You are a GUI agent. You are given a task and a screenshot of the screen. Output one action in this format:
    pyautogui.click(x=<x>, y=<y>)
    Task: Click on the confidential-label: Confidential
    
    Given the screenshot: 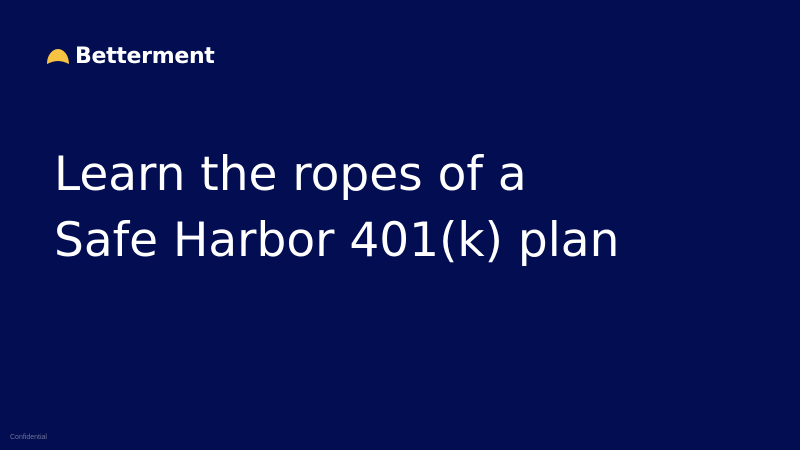 What is the action you would take?
    pyautogui.click(x=28, y=437)
    